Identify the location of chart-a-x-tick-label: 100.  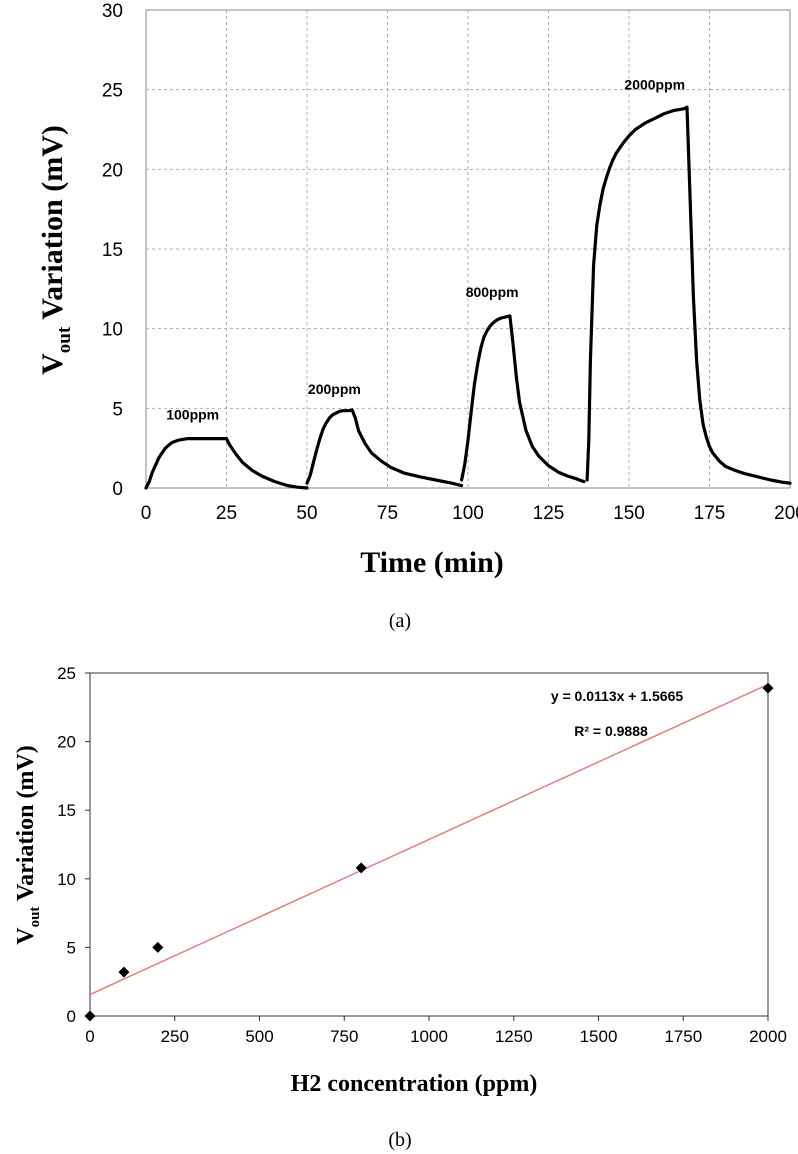
(468, 513).